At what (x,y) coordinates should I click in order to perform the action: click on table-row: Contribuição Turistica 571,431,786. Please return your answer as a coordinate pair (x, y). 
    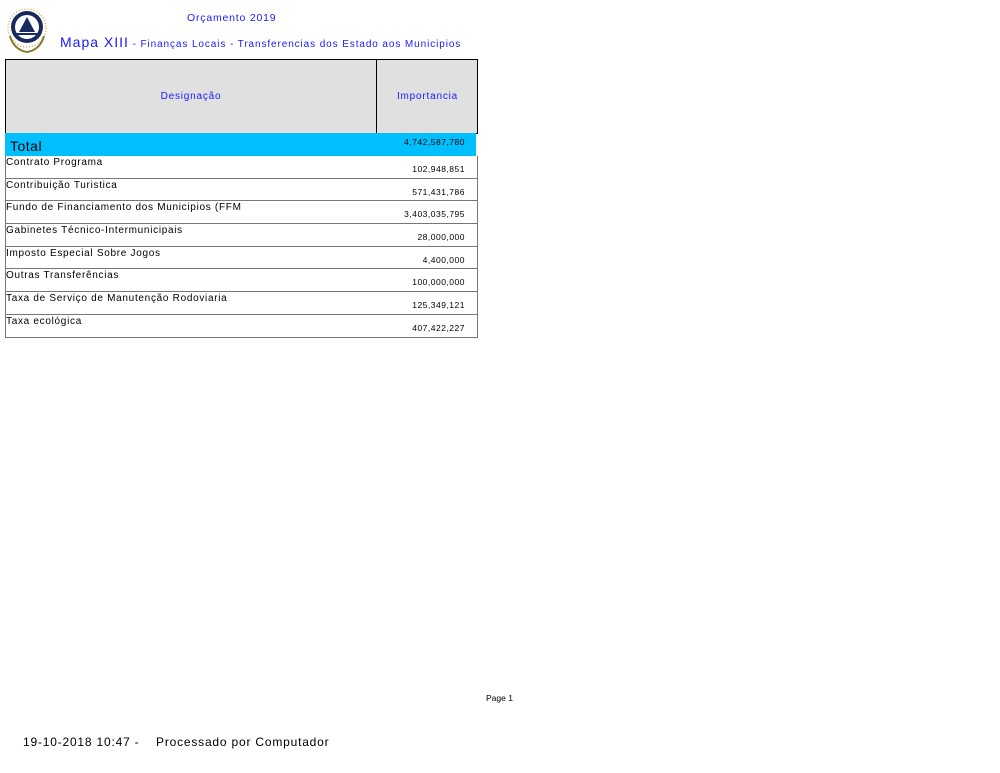
    Looking at the image, I should click on (241, 190).